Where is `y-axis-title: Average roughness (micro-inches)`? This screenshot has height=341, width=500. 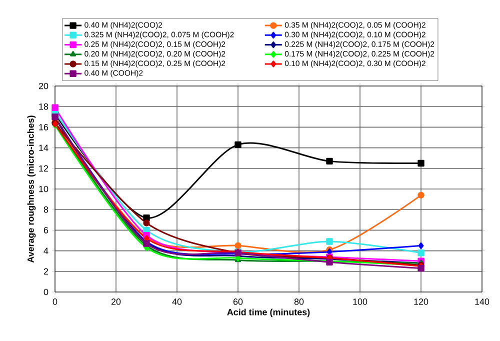 y-axis-title: Average roughness (micro-inches) is located at coordinates (31, 189).